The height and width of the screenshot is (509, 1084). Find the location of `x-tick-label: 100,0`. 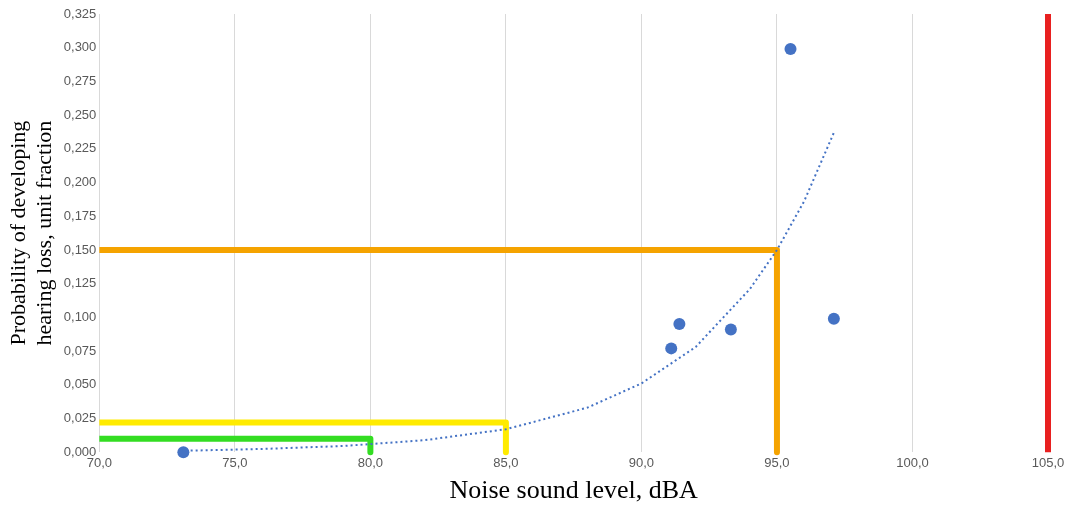

x-tick-label: 100,0 is located at coordinates (912, 462).